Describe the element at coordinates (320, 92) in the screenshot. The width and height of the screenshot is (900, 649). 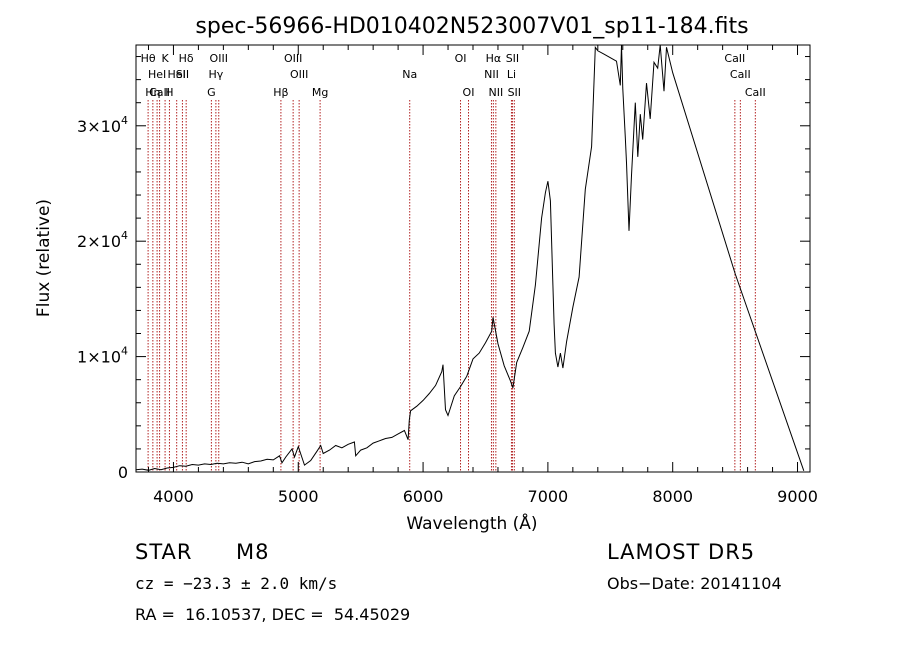
I see `marker-label: Mg` at that location.